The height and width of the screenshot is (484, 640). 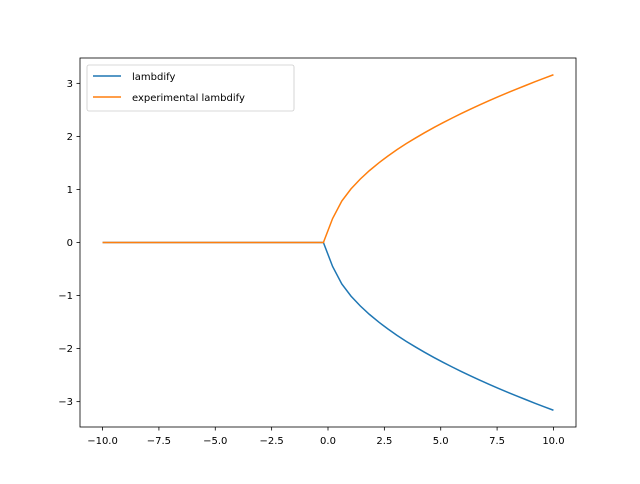 I want to click on x-tick-label: −2.5, so click(x=271, y=441).